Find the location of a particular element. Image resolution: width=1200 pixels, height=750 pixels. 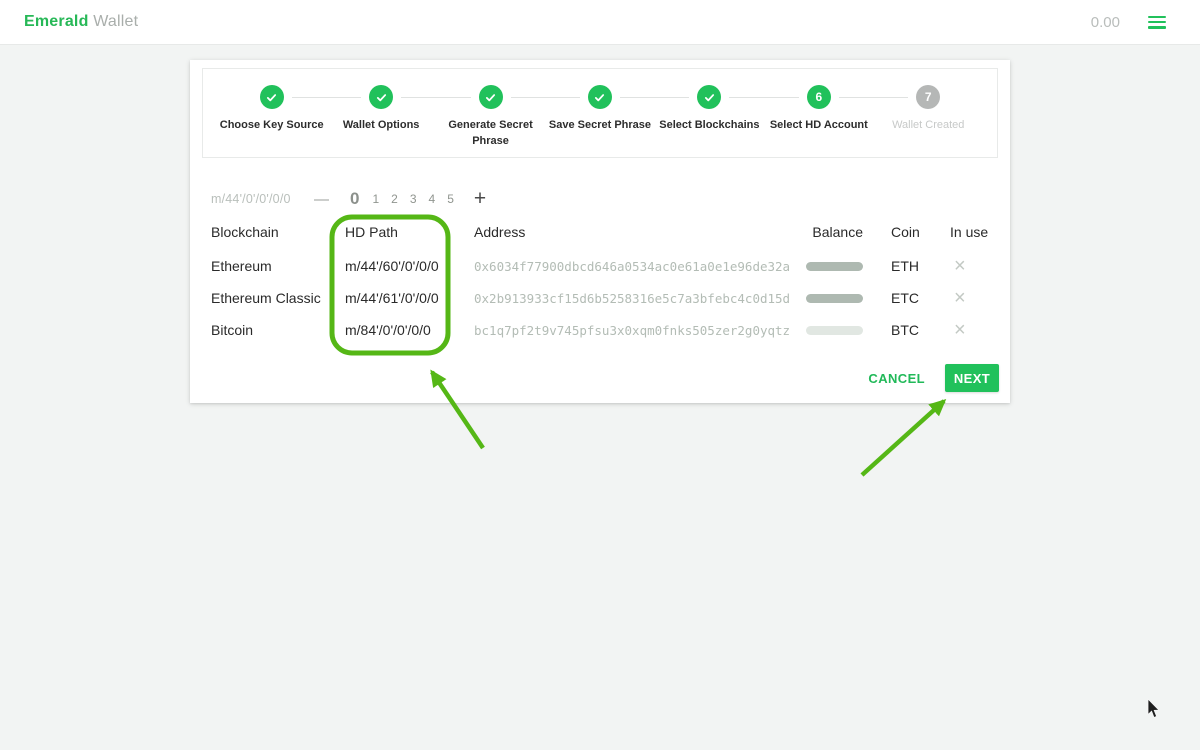

next-button: NEXT is located at coordinates (972, 378).